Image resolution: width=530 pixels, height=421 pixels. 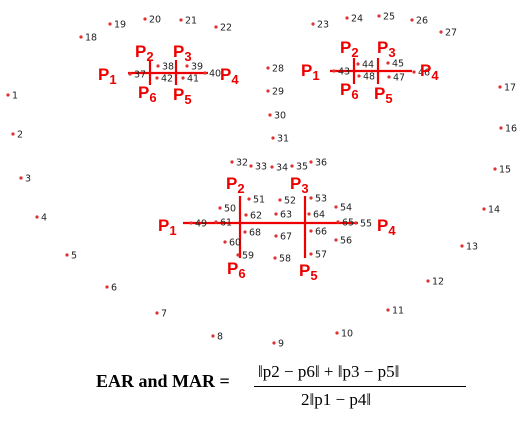 I want to click on mouth-p2-label: P2, so click(x=235, y=185).